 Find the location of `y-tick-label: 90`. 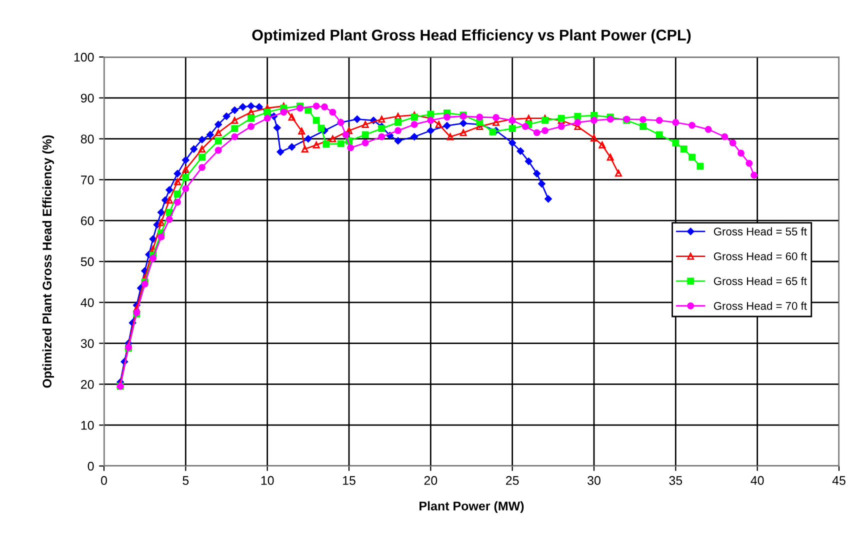

y-tick-label: 90 is located at coordinates (87, 98).